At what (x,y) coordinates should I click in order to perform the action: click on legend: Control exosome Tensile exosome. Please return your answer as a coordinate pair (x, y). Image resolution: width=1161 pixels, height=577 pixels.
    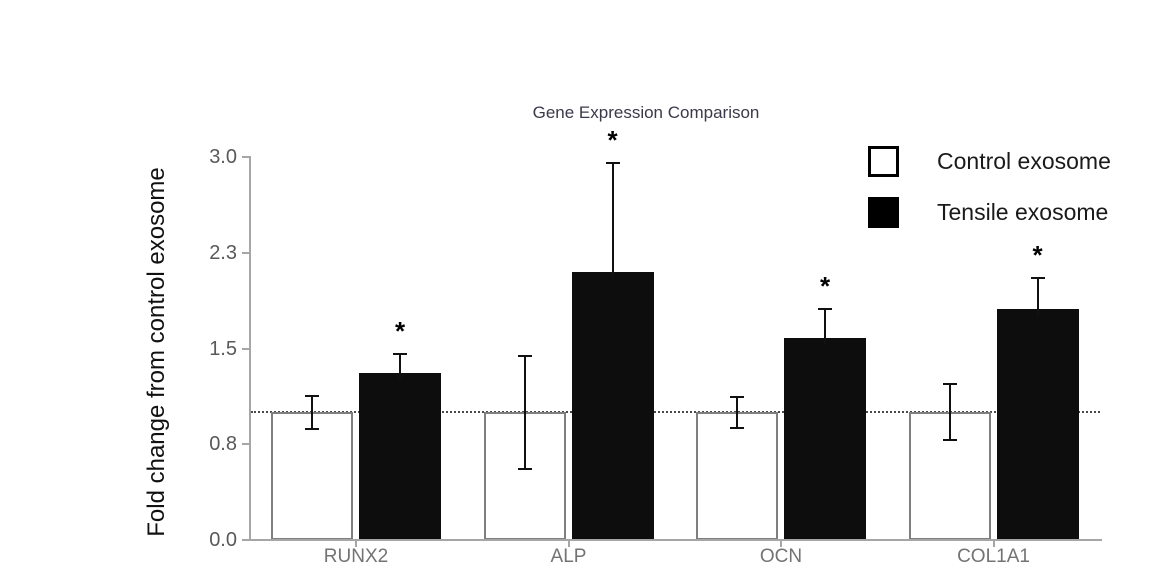
    Looking at the image, I should click on (989, 197).